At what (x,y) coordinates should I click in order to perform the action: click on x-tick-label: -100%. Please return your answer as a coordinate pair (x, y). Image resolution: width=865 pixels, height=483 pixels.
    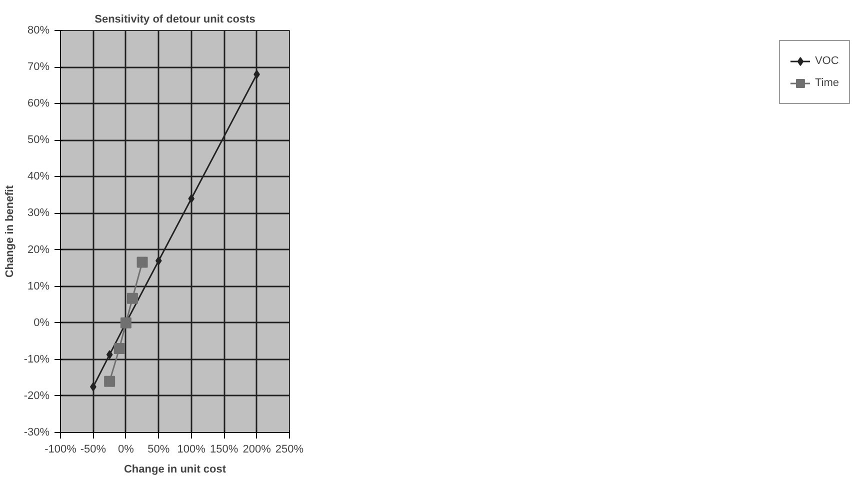
    Looking at the image, I should click on (60, 450).